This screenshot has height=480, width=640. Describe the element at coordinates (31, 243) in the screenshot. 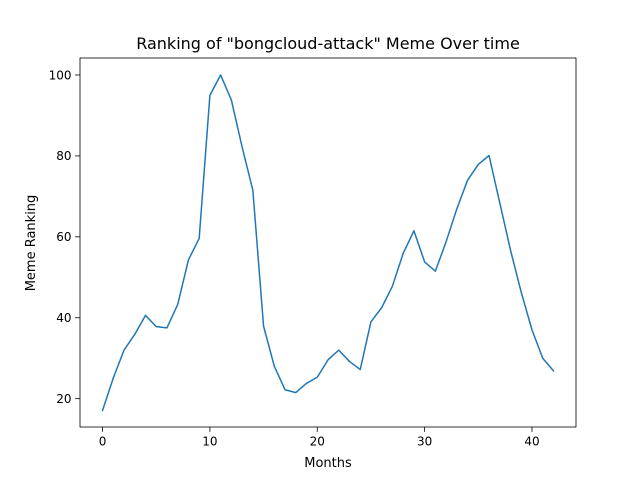

I see `y-axis-label: Meme Ranking` at that location.